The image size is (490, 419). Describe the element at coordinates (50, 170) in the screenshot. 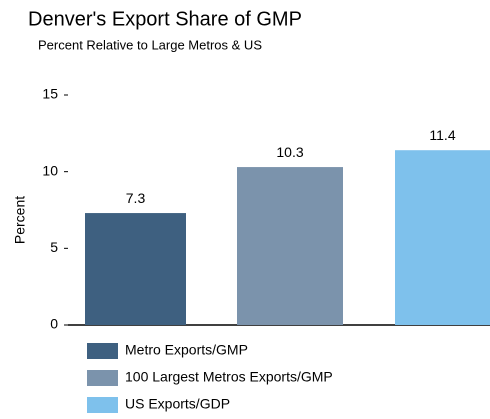

I see `y-tick-label: 10` at that location.